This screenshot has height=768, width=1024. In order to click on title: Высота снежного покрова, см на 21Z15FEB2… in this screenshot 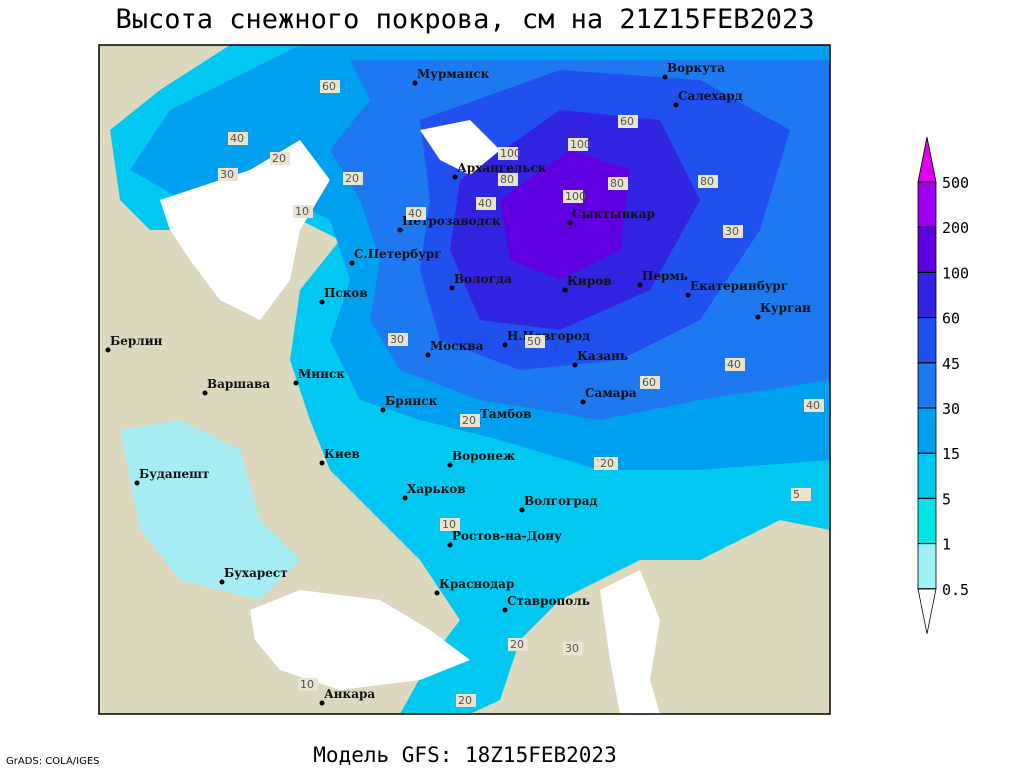, I will do `click(465, 19)`.